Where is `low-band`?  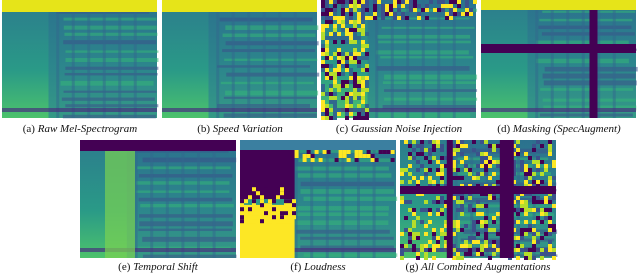
low-band is located at coordinates (158, 250).